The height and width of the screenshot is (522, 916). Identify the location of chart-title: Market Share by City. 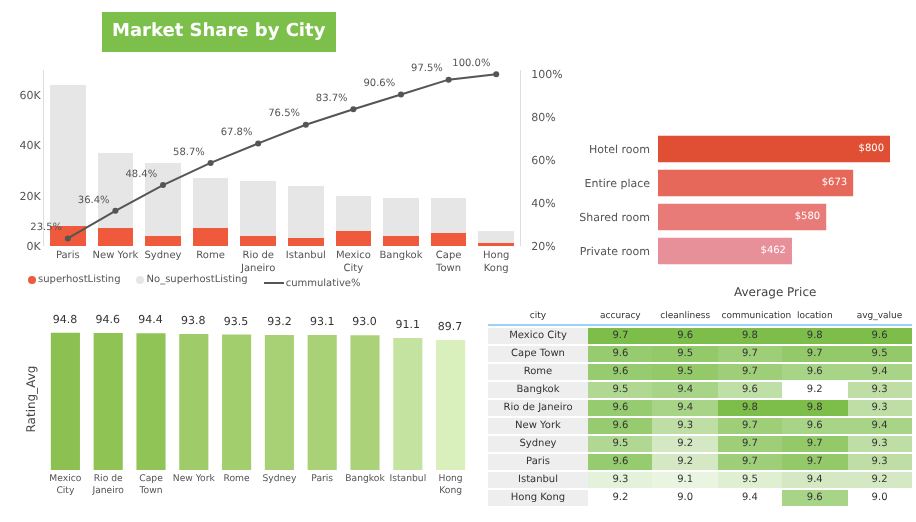
(219, 32).